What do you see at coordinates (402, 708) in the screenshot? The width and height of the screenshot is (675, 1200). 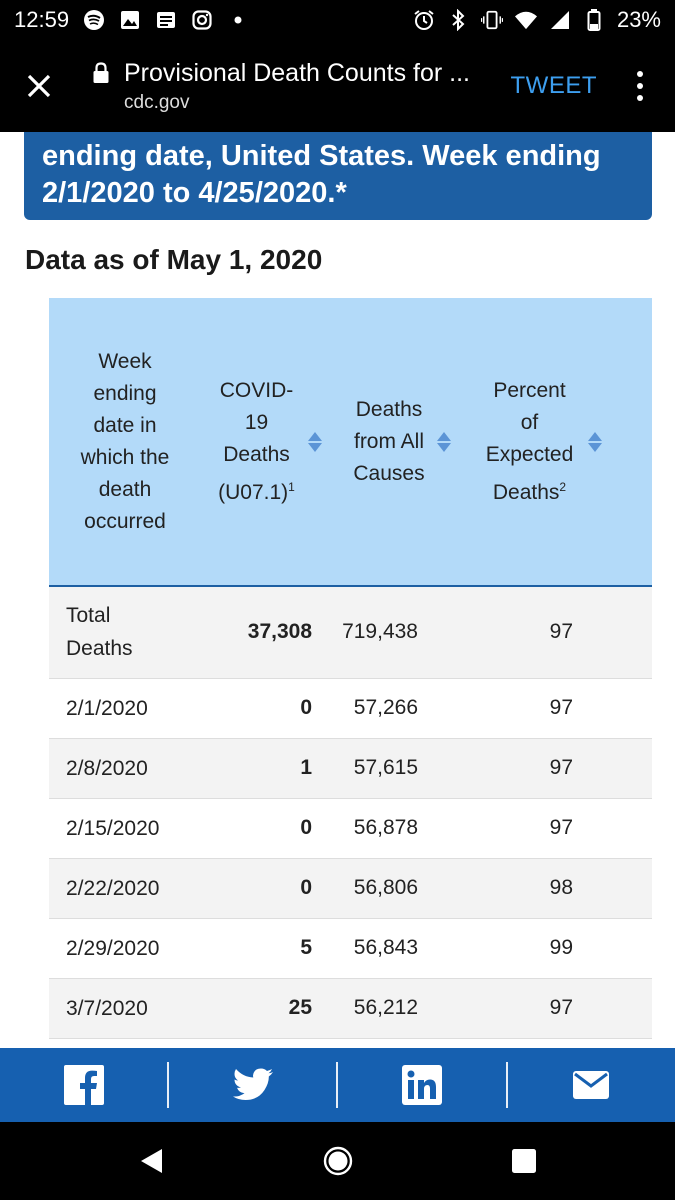 I see `cell-all-deaths: 57,266` at bounding box center [402, 708].